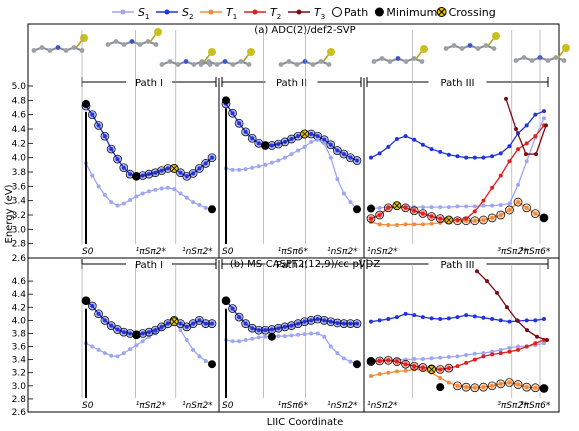  Describe the element at coordinates (535, 406) in the screenshot. I see `state-label: ³πSπ6*` at that location.